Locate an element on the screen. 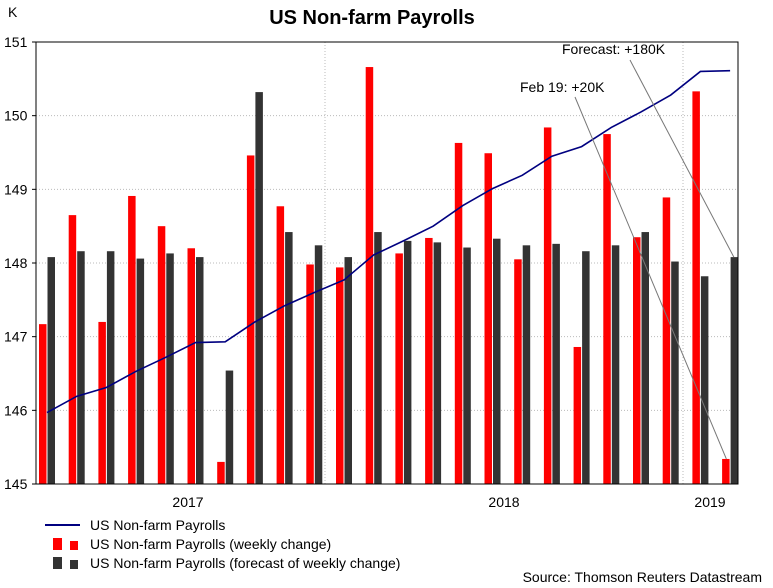 Image resolution: width=773 pixels, height=588 pixels. x-tick-label: 2018 is located at coordinates (503, 502).